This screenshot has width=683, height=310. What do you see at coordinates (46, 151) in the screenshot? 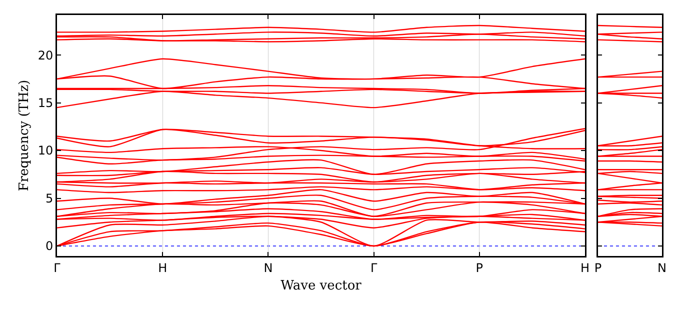
I see `y-tick-label: 10` at bounding box center [46, 151].